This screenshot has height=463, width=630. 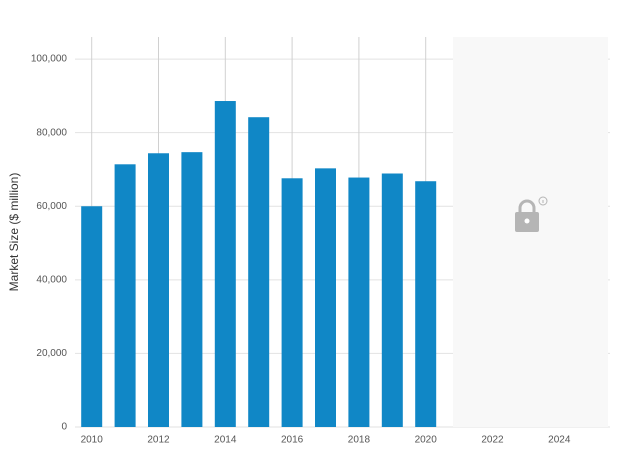 I want to click on y-tick-label: 40,000, so click(x=51, y=279).